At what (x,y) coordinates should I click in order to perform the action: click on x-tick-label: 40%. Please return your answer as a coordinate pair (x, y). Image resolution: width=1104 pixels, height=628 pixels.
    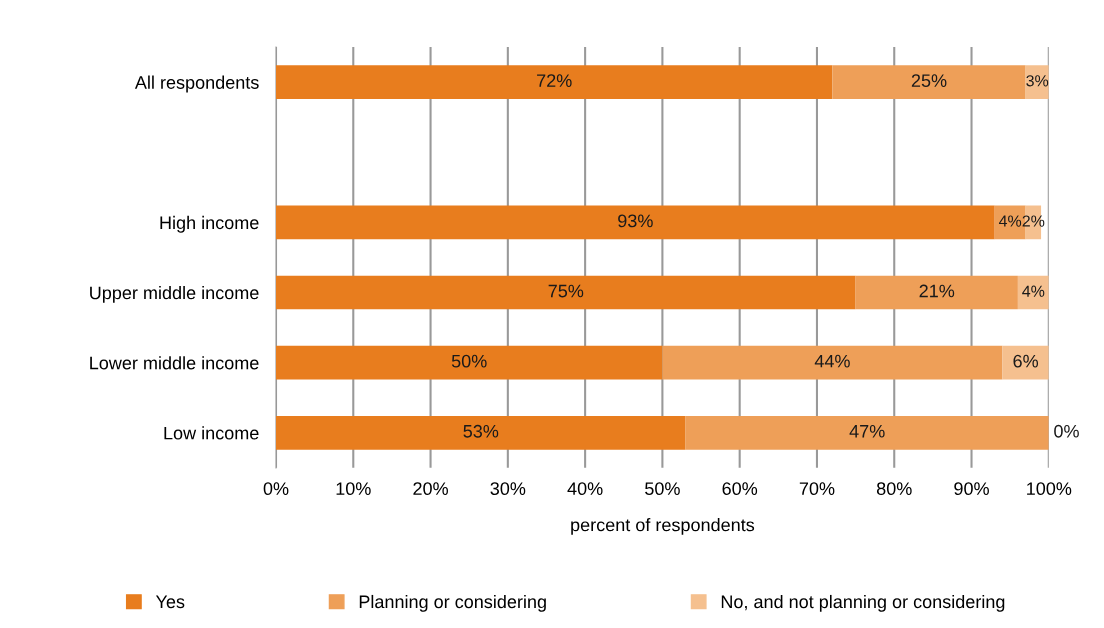
    Looking at the image, I should click on (585, 489).